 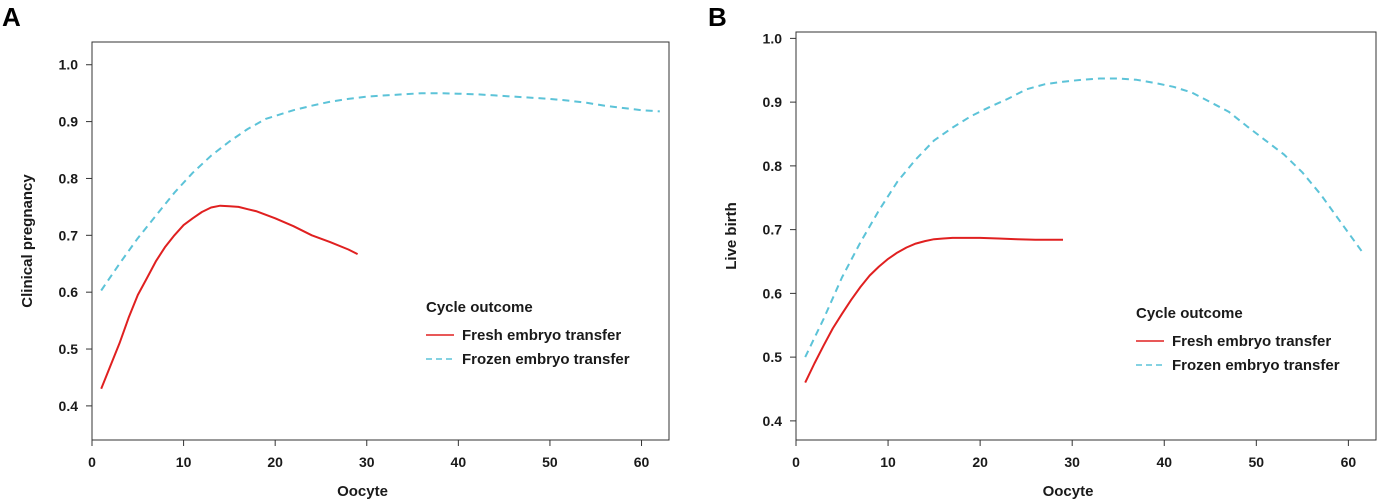 What do you see at coordinates (27, 241) in the screenshot?
I see `y-axis-title: Clinical pregnancy` at bounding box center [27, 241].